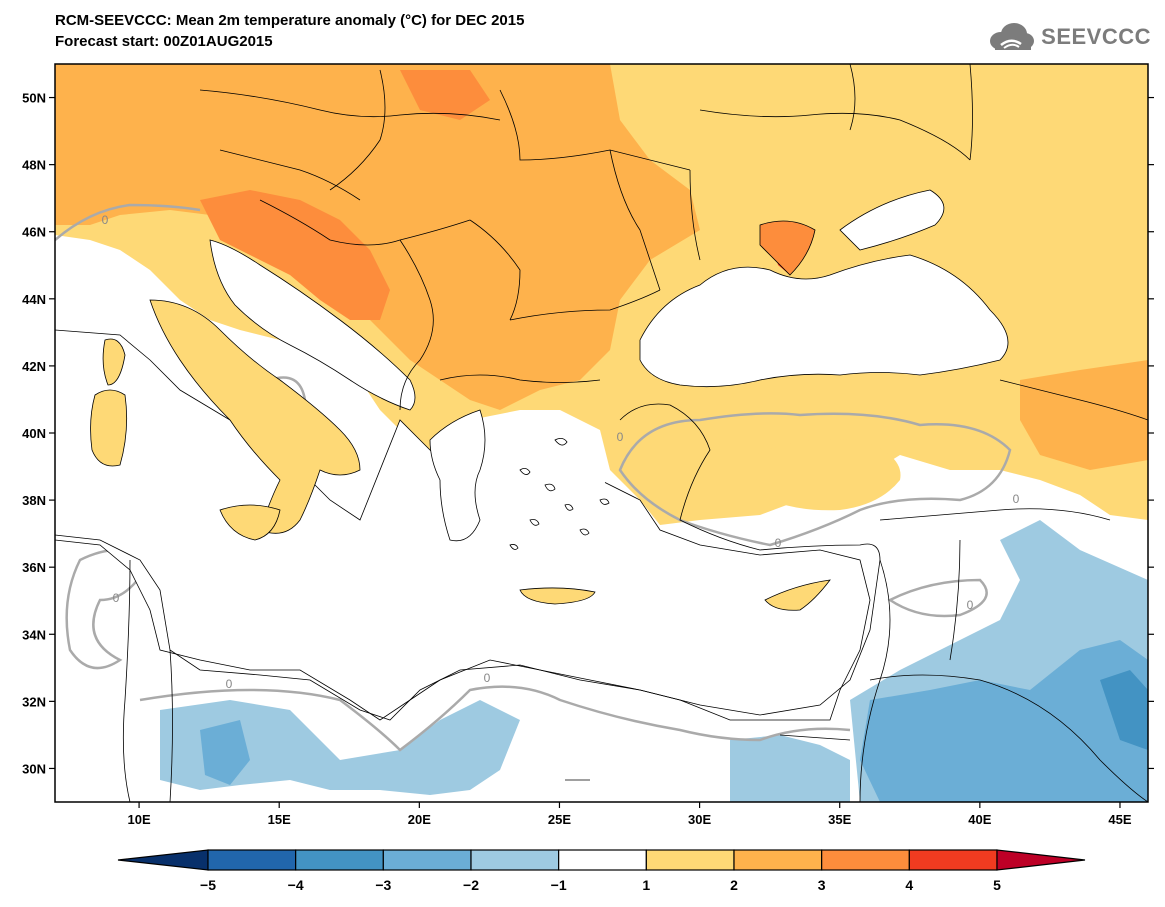  I want to click on colorbar-arrow-high, so click(1041, 860).